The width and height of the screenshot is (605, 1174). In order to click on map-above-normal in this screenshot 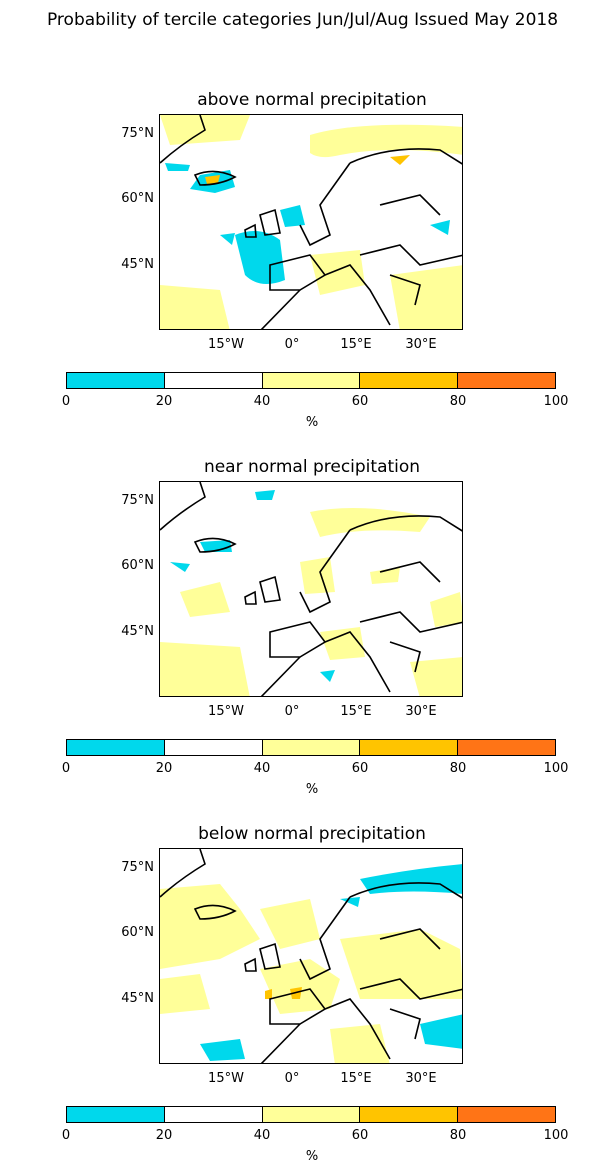, I will do `click(311, 222)`.